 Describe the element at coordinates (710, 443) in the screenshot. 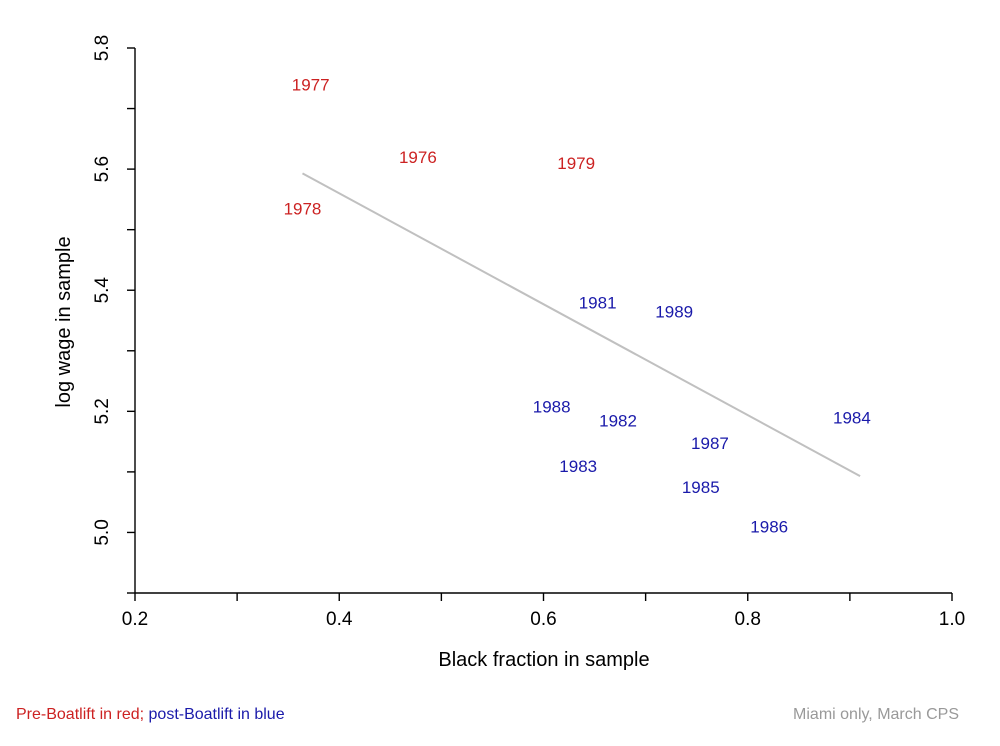

I see `point-label-1987: 1987` at that location.